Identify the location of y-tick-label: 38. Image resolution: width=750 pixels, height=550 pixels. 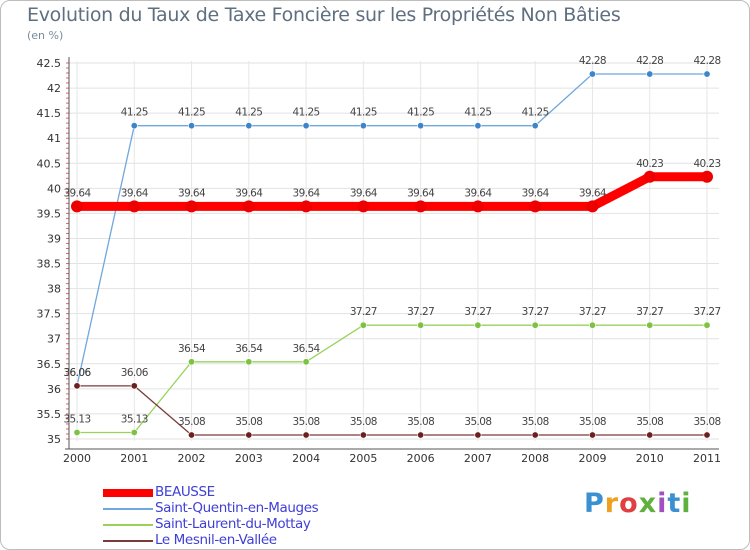
(54, 289).